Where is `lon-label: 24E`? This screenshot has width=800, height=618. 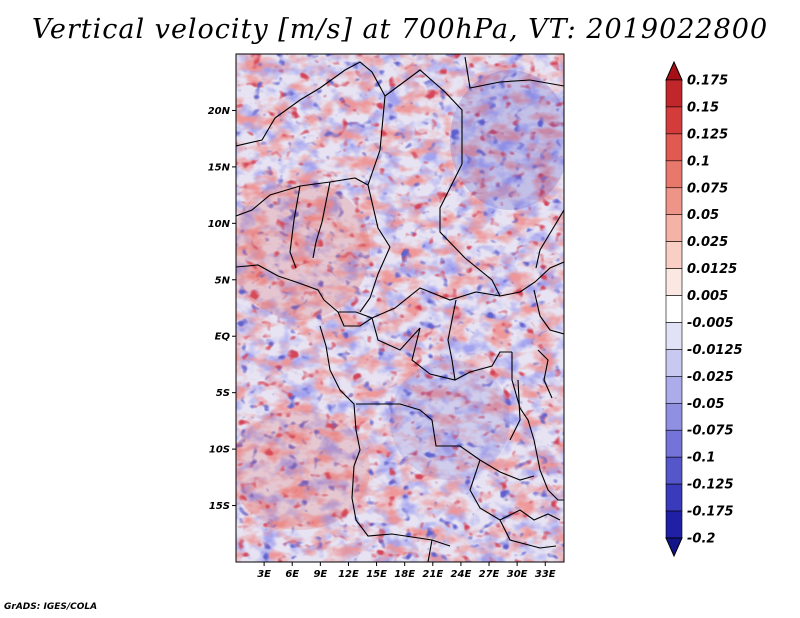
lon-label: 24E is located at coordinates (461, 574).